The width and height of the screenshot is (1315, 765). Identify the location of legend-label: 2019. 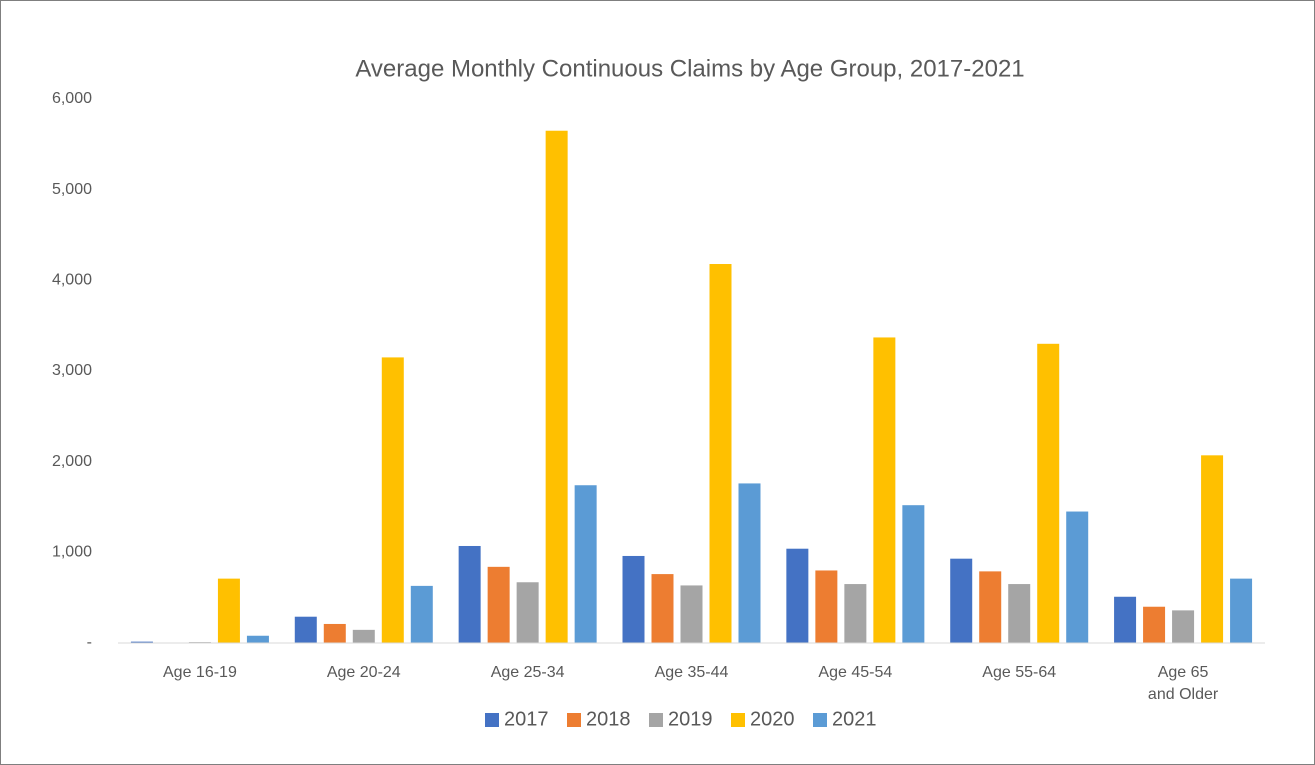
(690, 719).